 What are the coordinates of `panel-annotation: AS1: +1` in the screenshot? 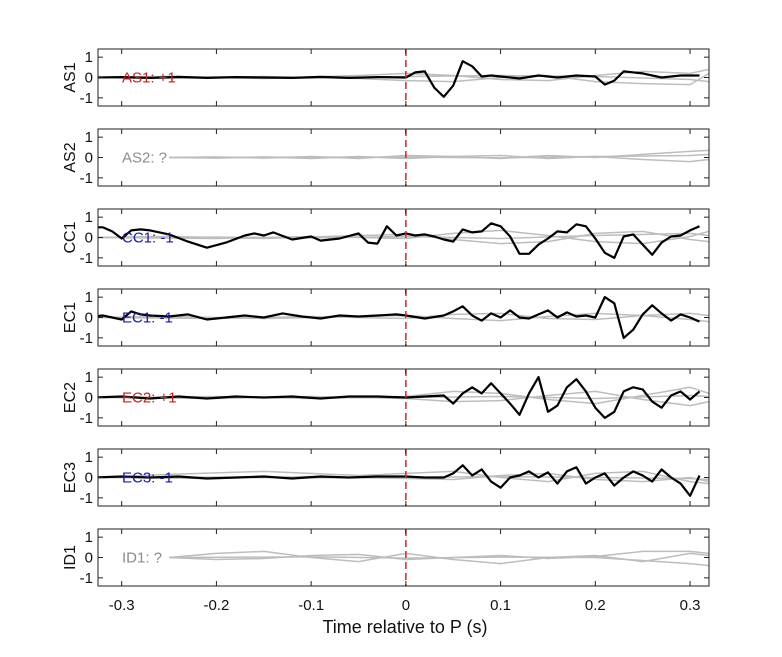 It's located at (149, 78).